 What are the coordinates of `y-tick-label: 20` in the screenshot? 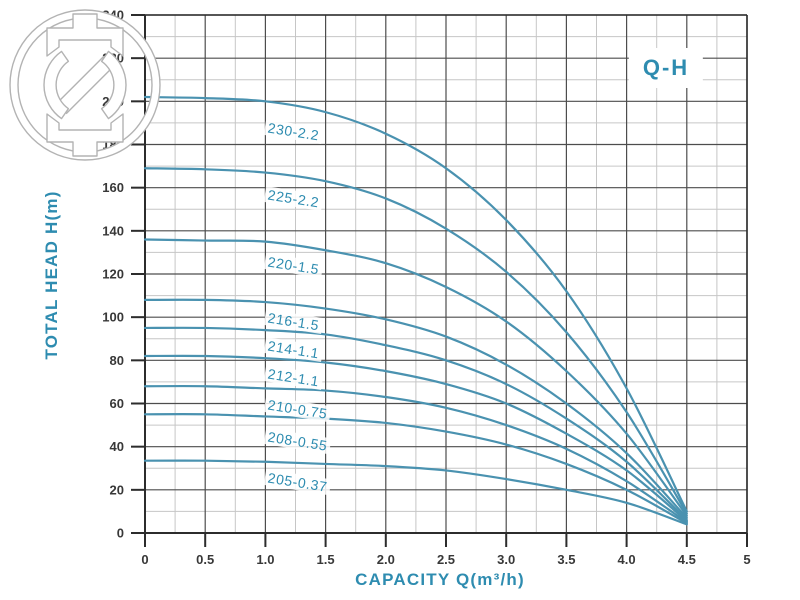 It's located at (117, 489).